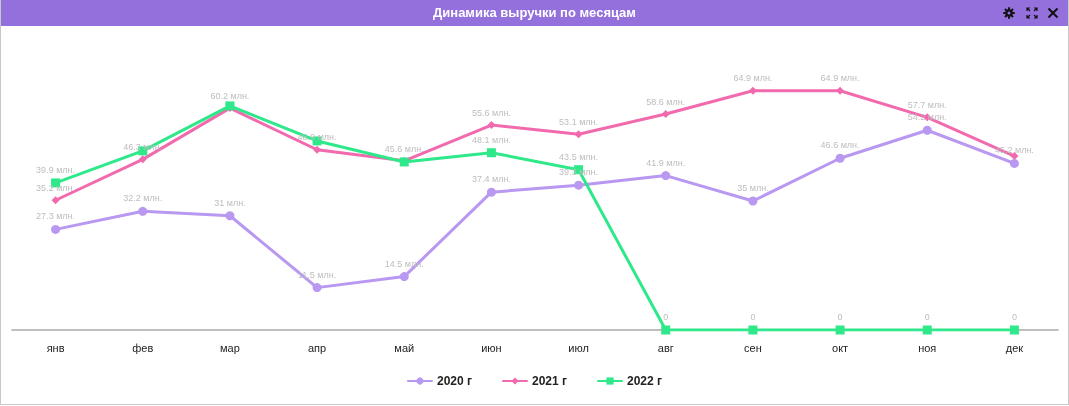 This screenshot has height=406, width=1069. What do you see at coordinates (840, 145) in the screenshot?
I see `data-label: 46.6 млн.` at bounding box center [840, 145].